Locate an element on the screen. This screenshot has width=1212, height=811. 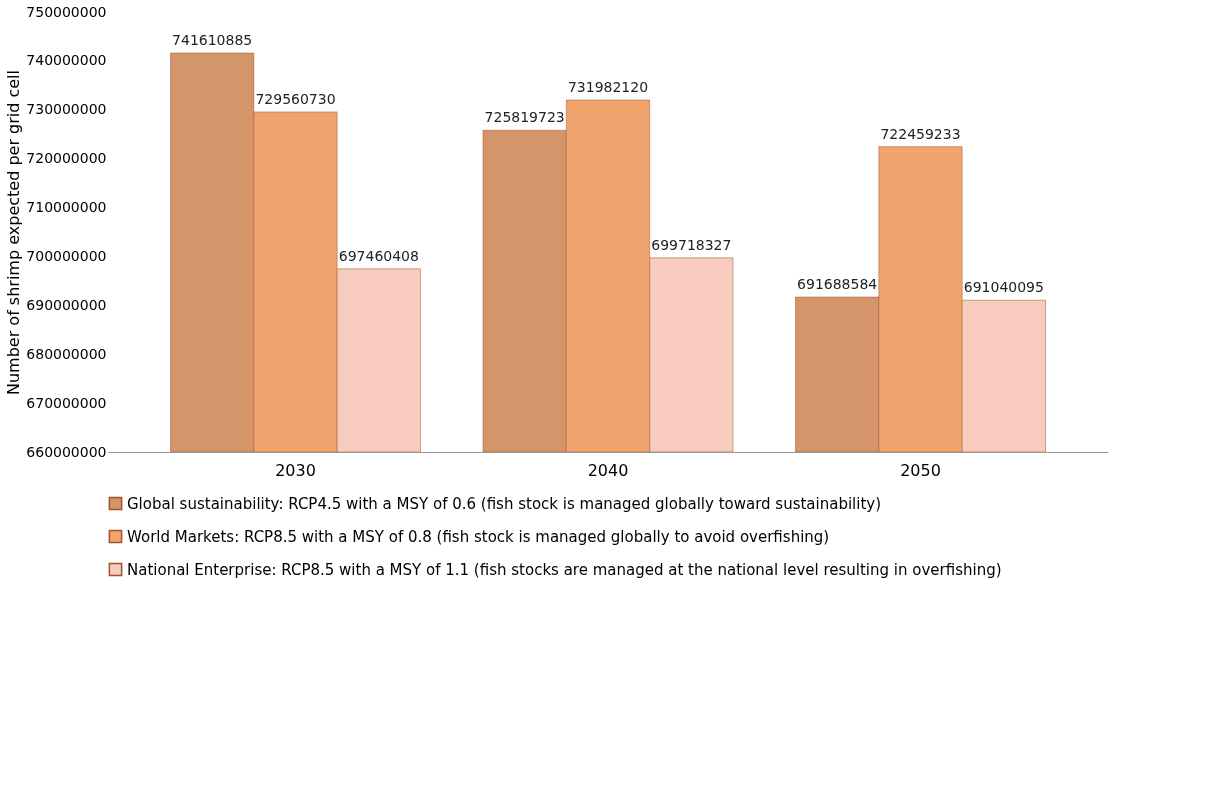
y-tick-label: 750000000 is located at coordinates (66, 11).